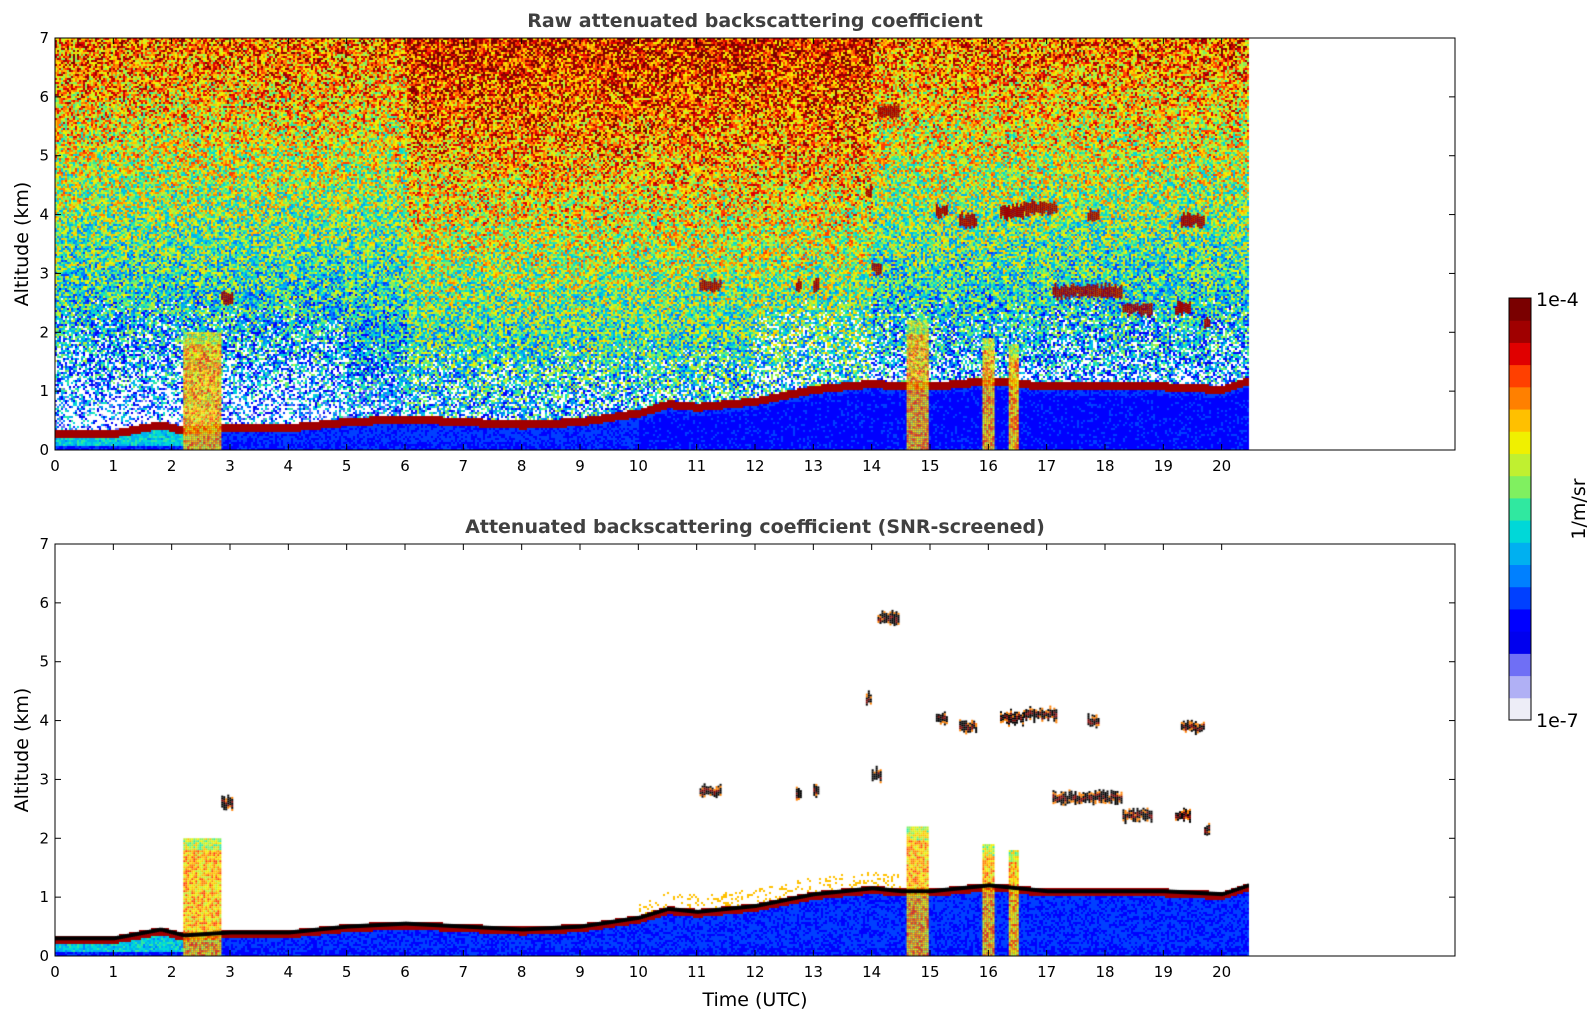 The width and height of the screenshot is (1595, 1020). I want to click on colorbar-frame, so click(1520, 509).